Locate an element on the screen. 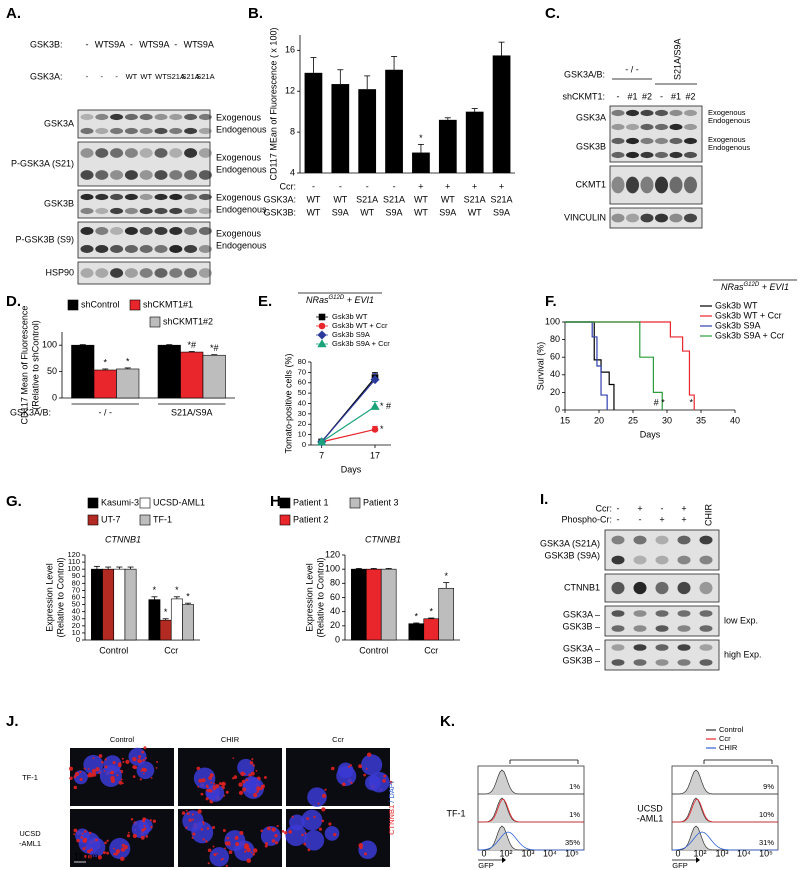 This screenshot has width=800, height=870. chart-title: NRasG12D + EVI1 is located at coordinates (340, 300).